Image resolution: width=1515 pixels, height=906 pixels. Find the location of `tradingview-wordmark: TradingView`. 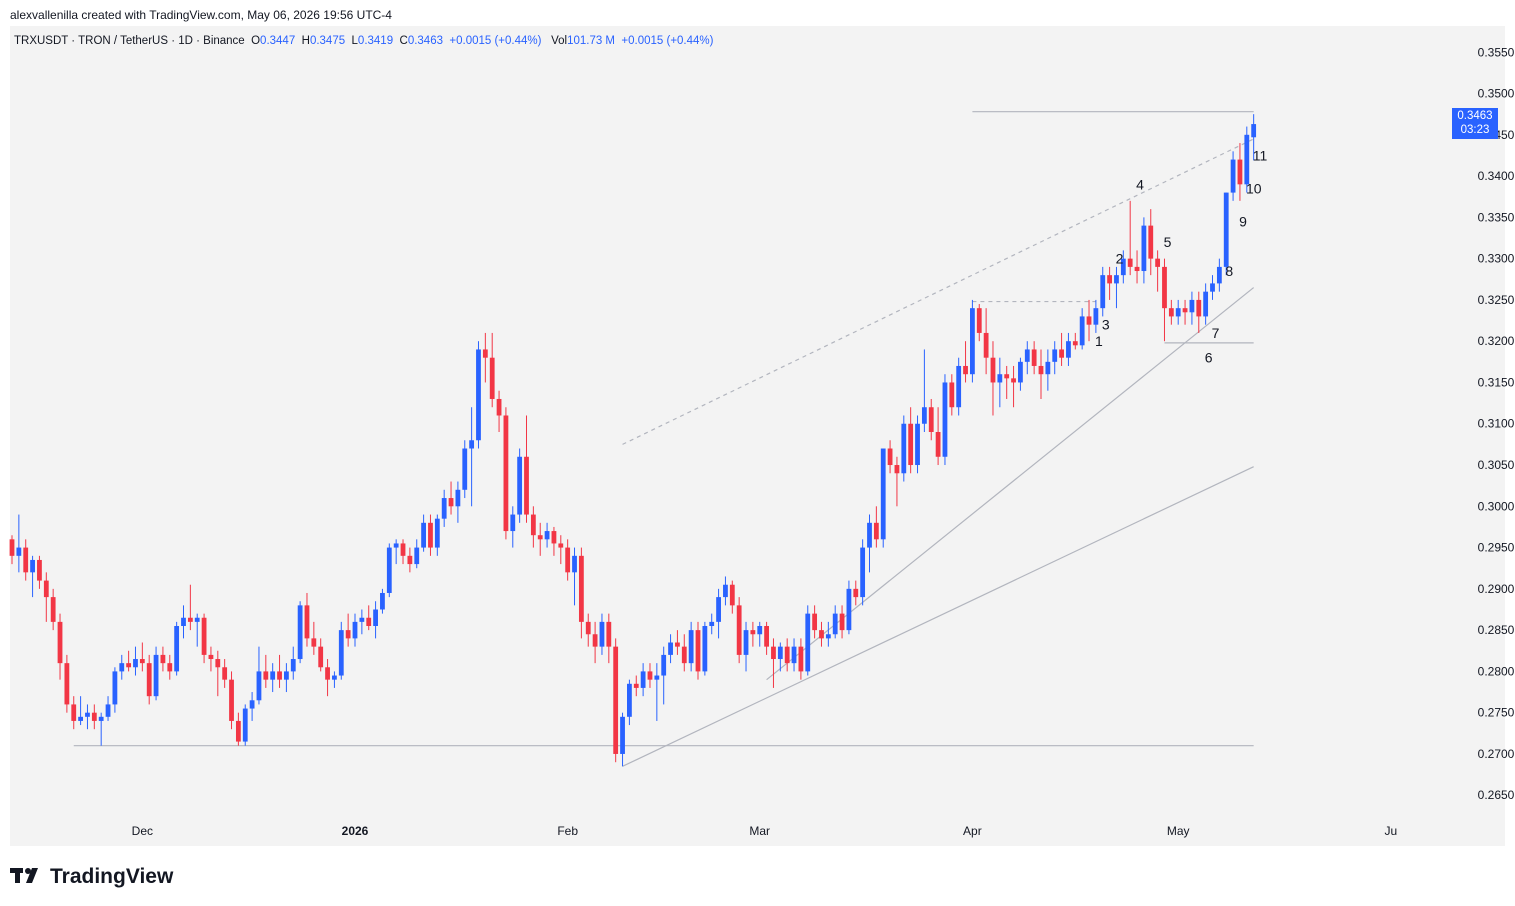

tradingview-wordmark: TradingView is located at coordinates (112, 876).